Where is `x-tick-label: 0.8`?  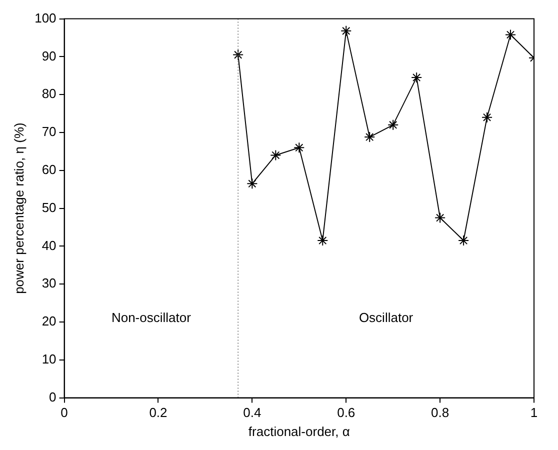
x-tick-label: 0.8 is located at coordinates (440, 412).